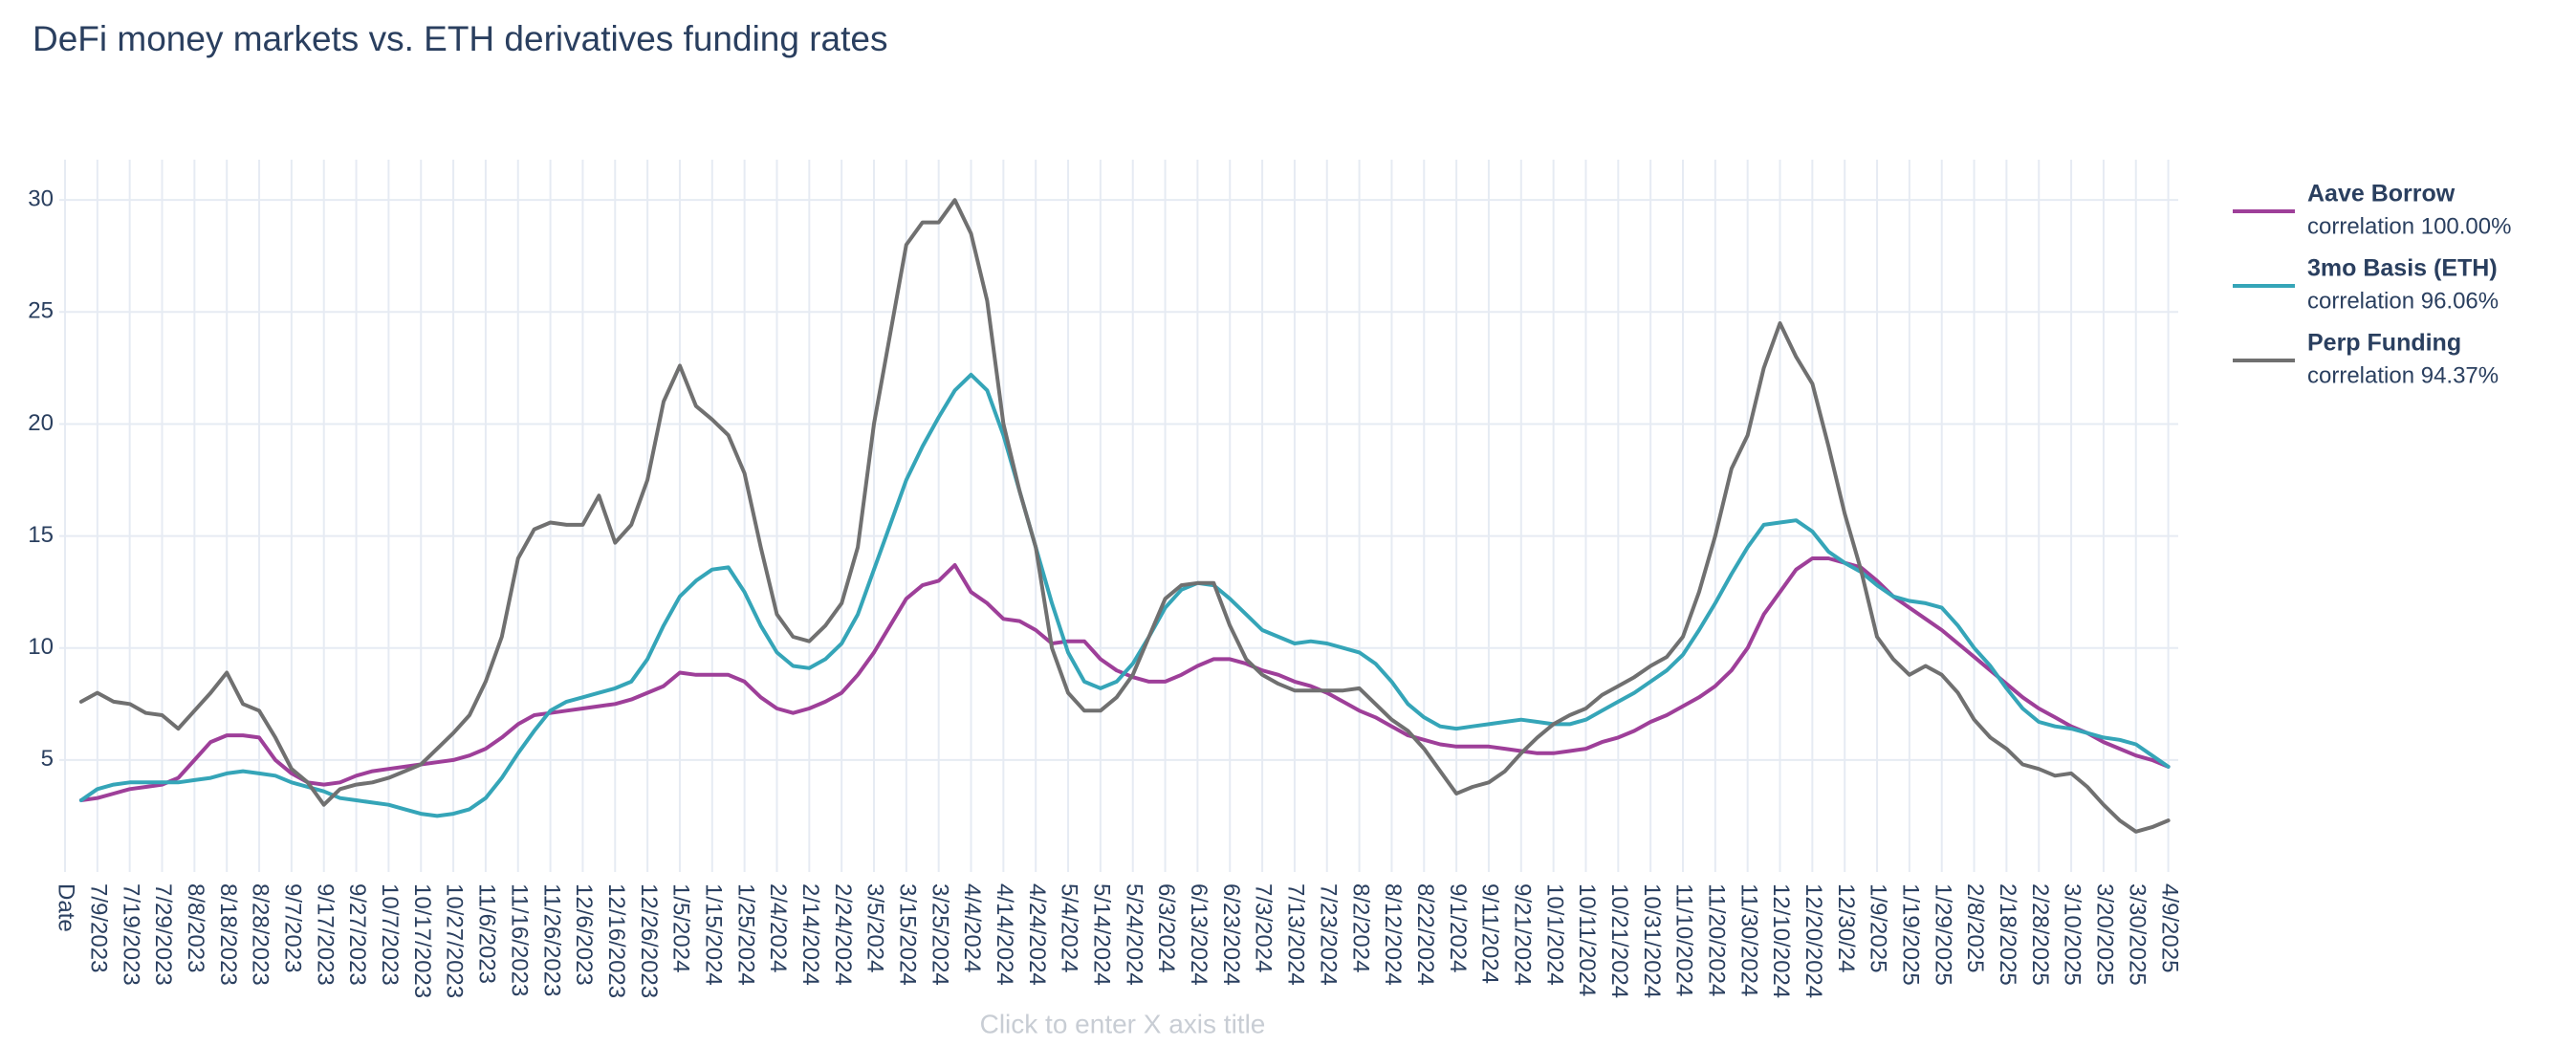  What do you see at coordinates (843, 934) in the screenshot?
I see `x-tick-label: 2/24/2024` at bounding box center [843, 934].